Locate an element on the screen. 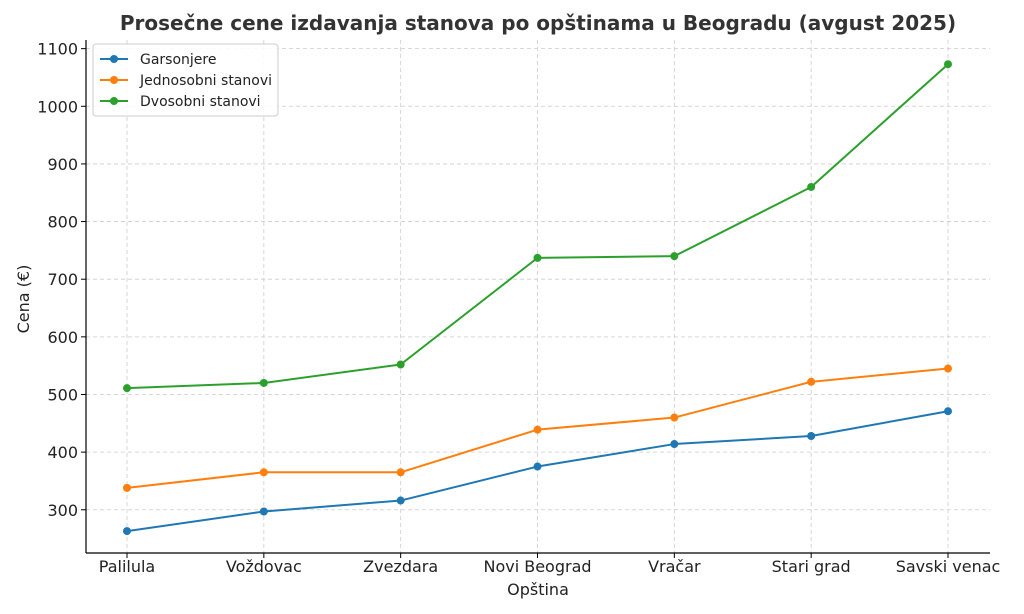 The width and height of the screenshot is (1024, 614). legend-entry: Dvosobni stanovi is located at coordinates (180, 102).